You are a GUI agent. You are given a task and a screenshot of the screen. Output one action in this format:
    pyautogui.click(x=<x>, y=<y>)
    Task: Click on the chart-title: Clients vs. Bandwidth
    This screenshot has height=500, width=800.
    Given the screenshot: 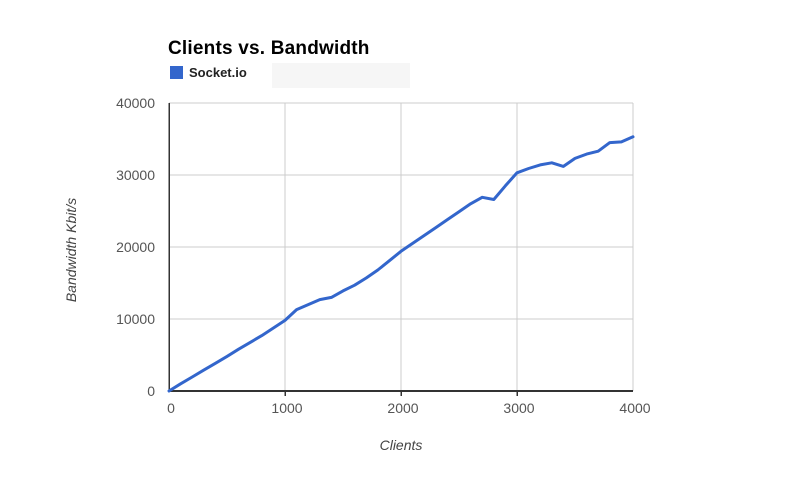 What is the action you would take?
    pyautogui.click(x=269, y=48)
    